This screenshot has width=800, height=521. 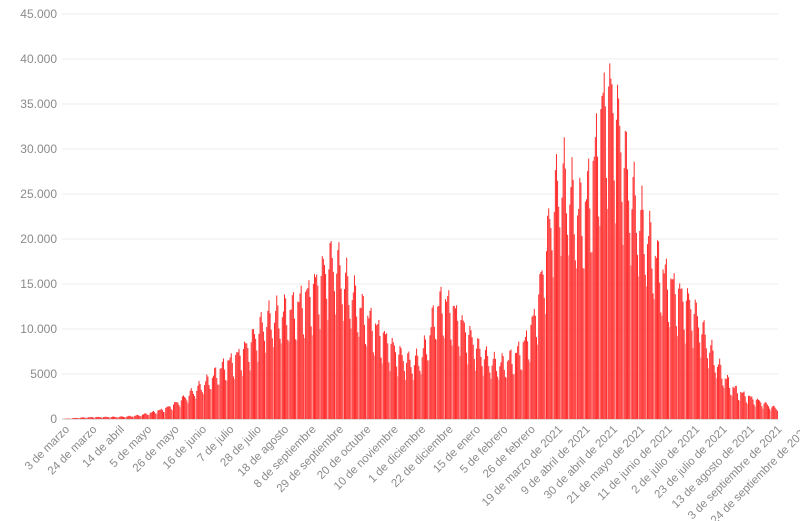 What do you see at coordinates (38, 149) in the screenshot?
I see `y-tick-label: 30.000` at bounding box center [38, 149].